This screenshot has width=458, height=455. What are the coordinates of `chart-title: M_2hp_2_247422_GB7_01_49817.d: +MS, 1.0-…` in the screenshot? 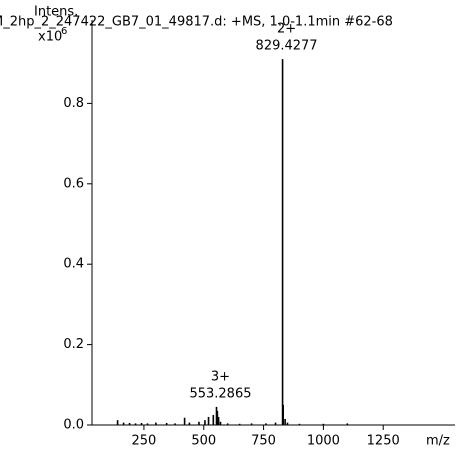 It's located at (196, 22).